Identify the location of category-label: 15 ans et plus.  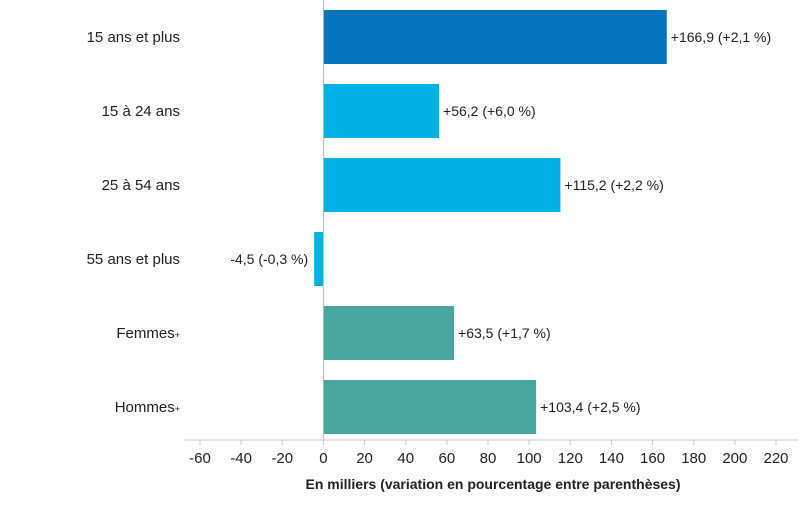
(133, 37).